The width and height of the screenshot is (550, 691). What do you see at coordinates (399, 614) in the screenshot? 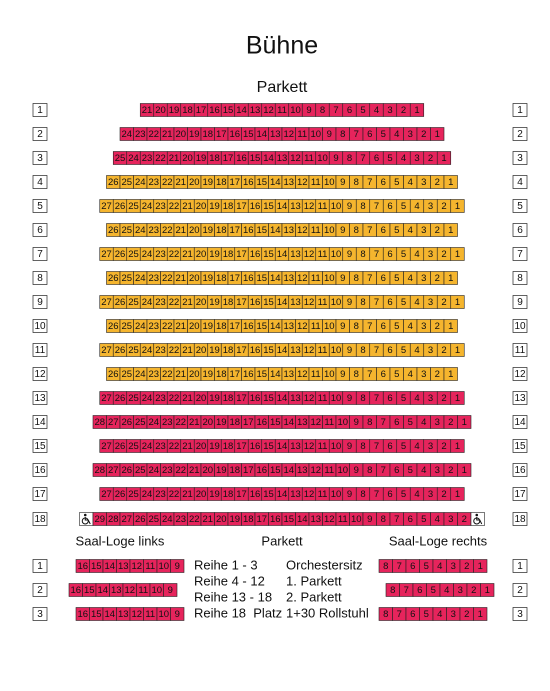
I see `seat-number: 7` at bounding box center [399, 614].